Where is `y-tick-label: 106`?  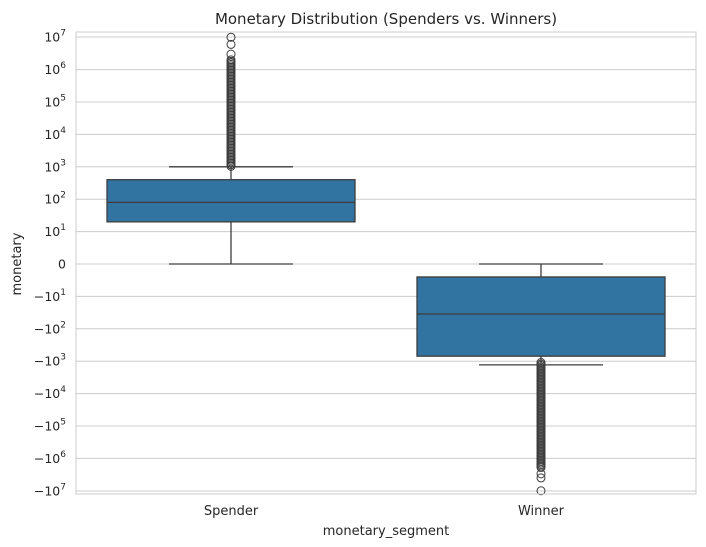 y-tick-label: 106 is located at coordinates (55, 69).